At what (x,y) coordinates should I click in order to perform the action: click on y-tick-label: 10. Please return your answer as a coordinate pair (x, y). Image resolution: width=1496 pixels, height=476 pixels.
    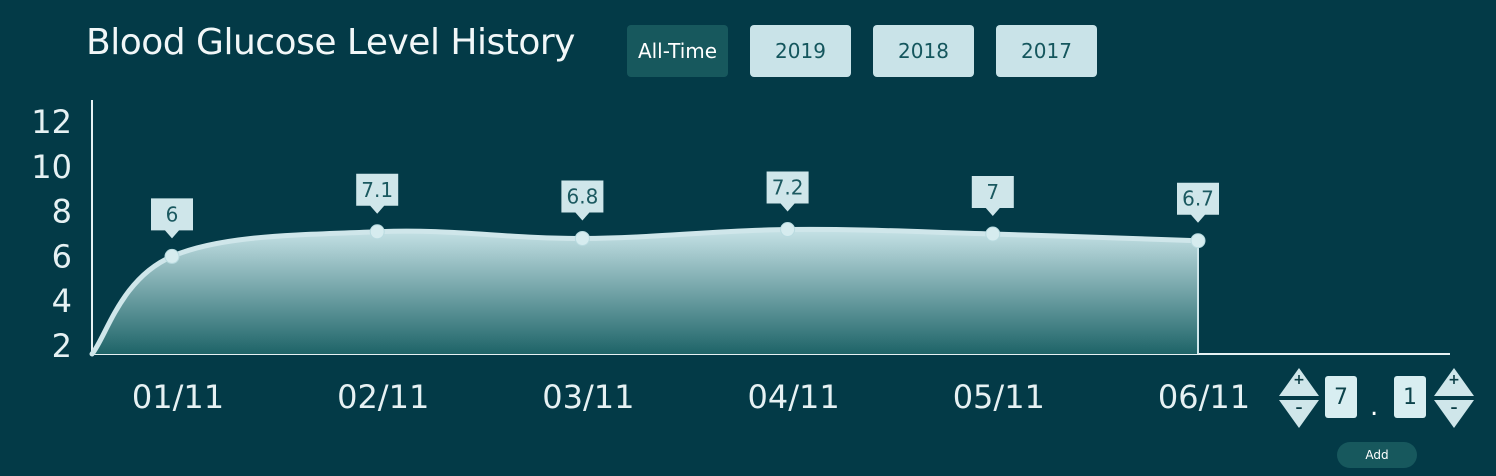
    Looking at the image, I should click on (51, 167).